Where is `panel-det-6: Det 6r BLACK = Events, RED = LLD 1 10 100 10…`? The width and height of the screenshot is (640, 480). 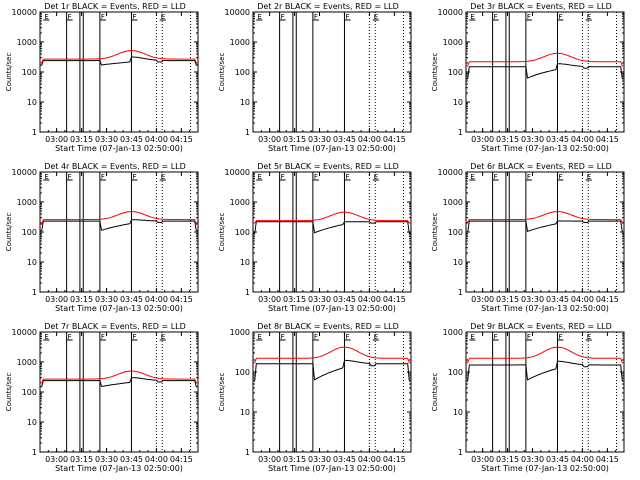 panel-det-6: Det 6r BLACK = Events, RED = LLD 1 10 100 10… is located at coordinates (528, 237).